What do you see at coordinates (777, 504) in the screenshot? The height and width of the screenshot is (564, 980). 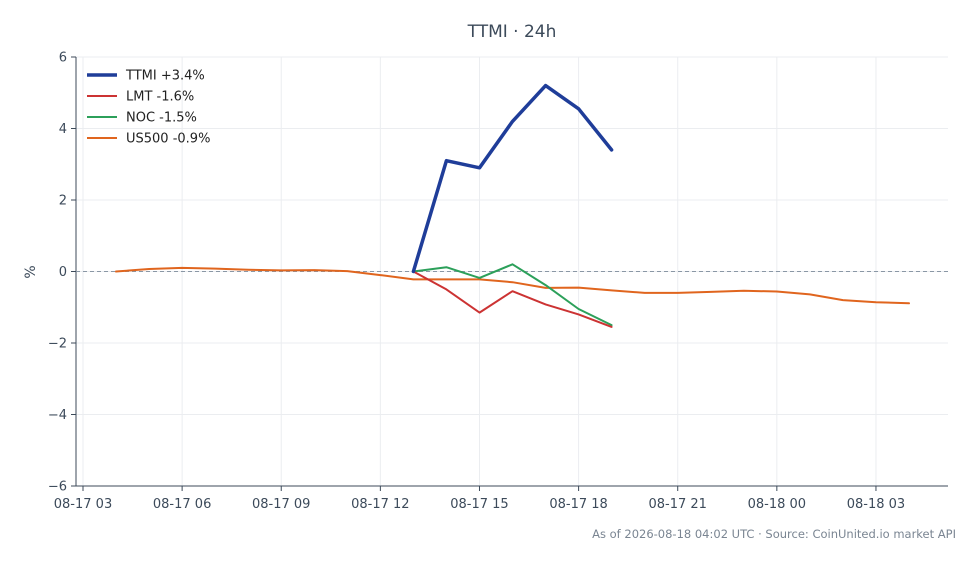 I see `x-tick-label: 08-18 00` at bounding box center [777, 504].